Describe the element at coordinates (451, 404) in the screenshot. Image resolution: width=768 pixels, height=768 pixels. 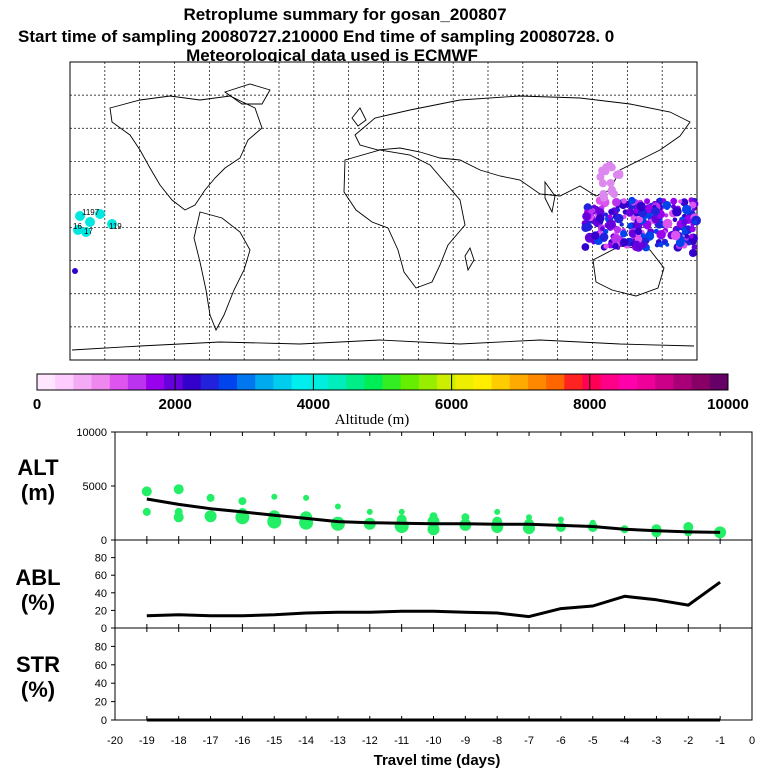
I see `colorbar-tick-label: 6000` at that location.